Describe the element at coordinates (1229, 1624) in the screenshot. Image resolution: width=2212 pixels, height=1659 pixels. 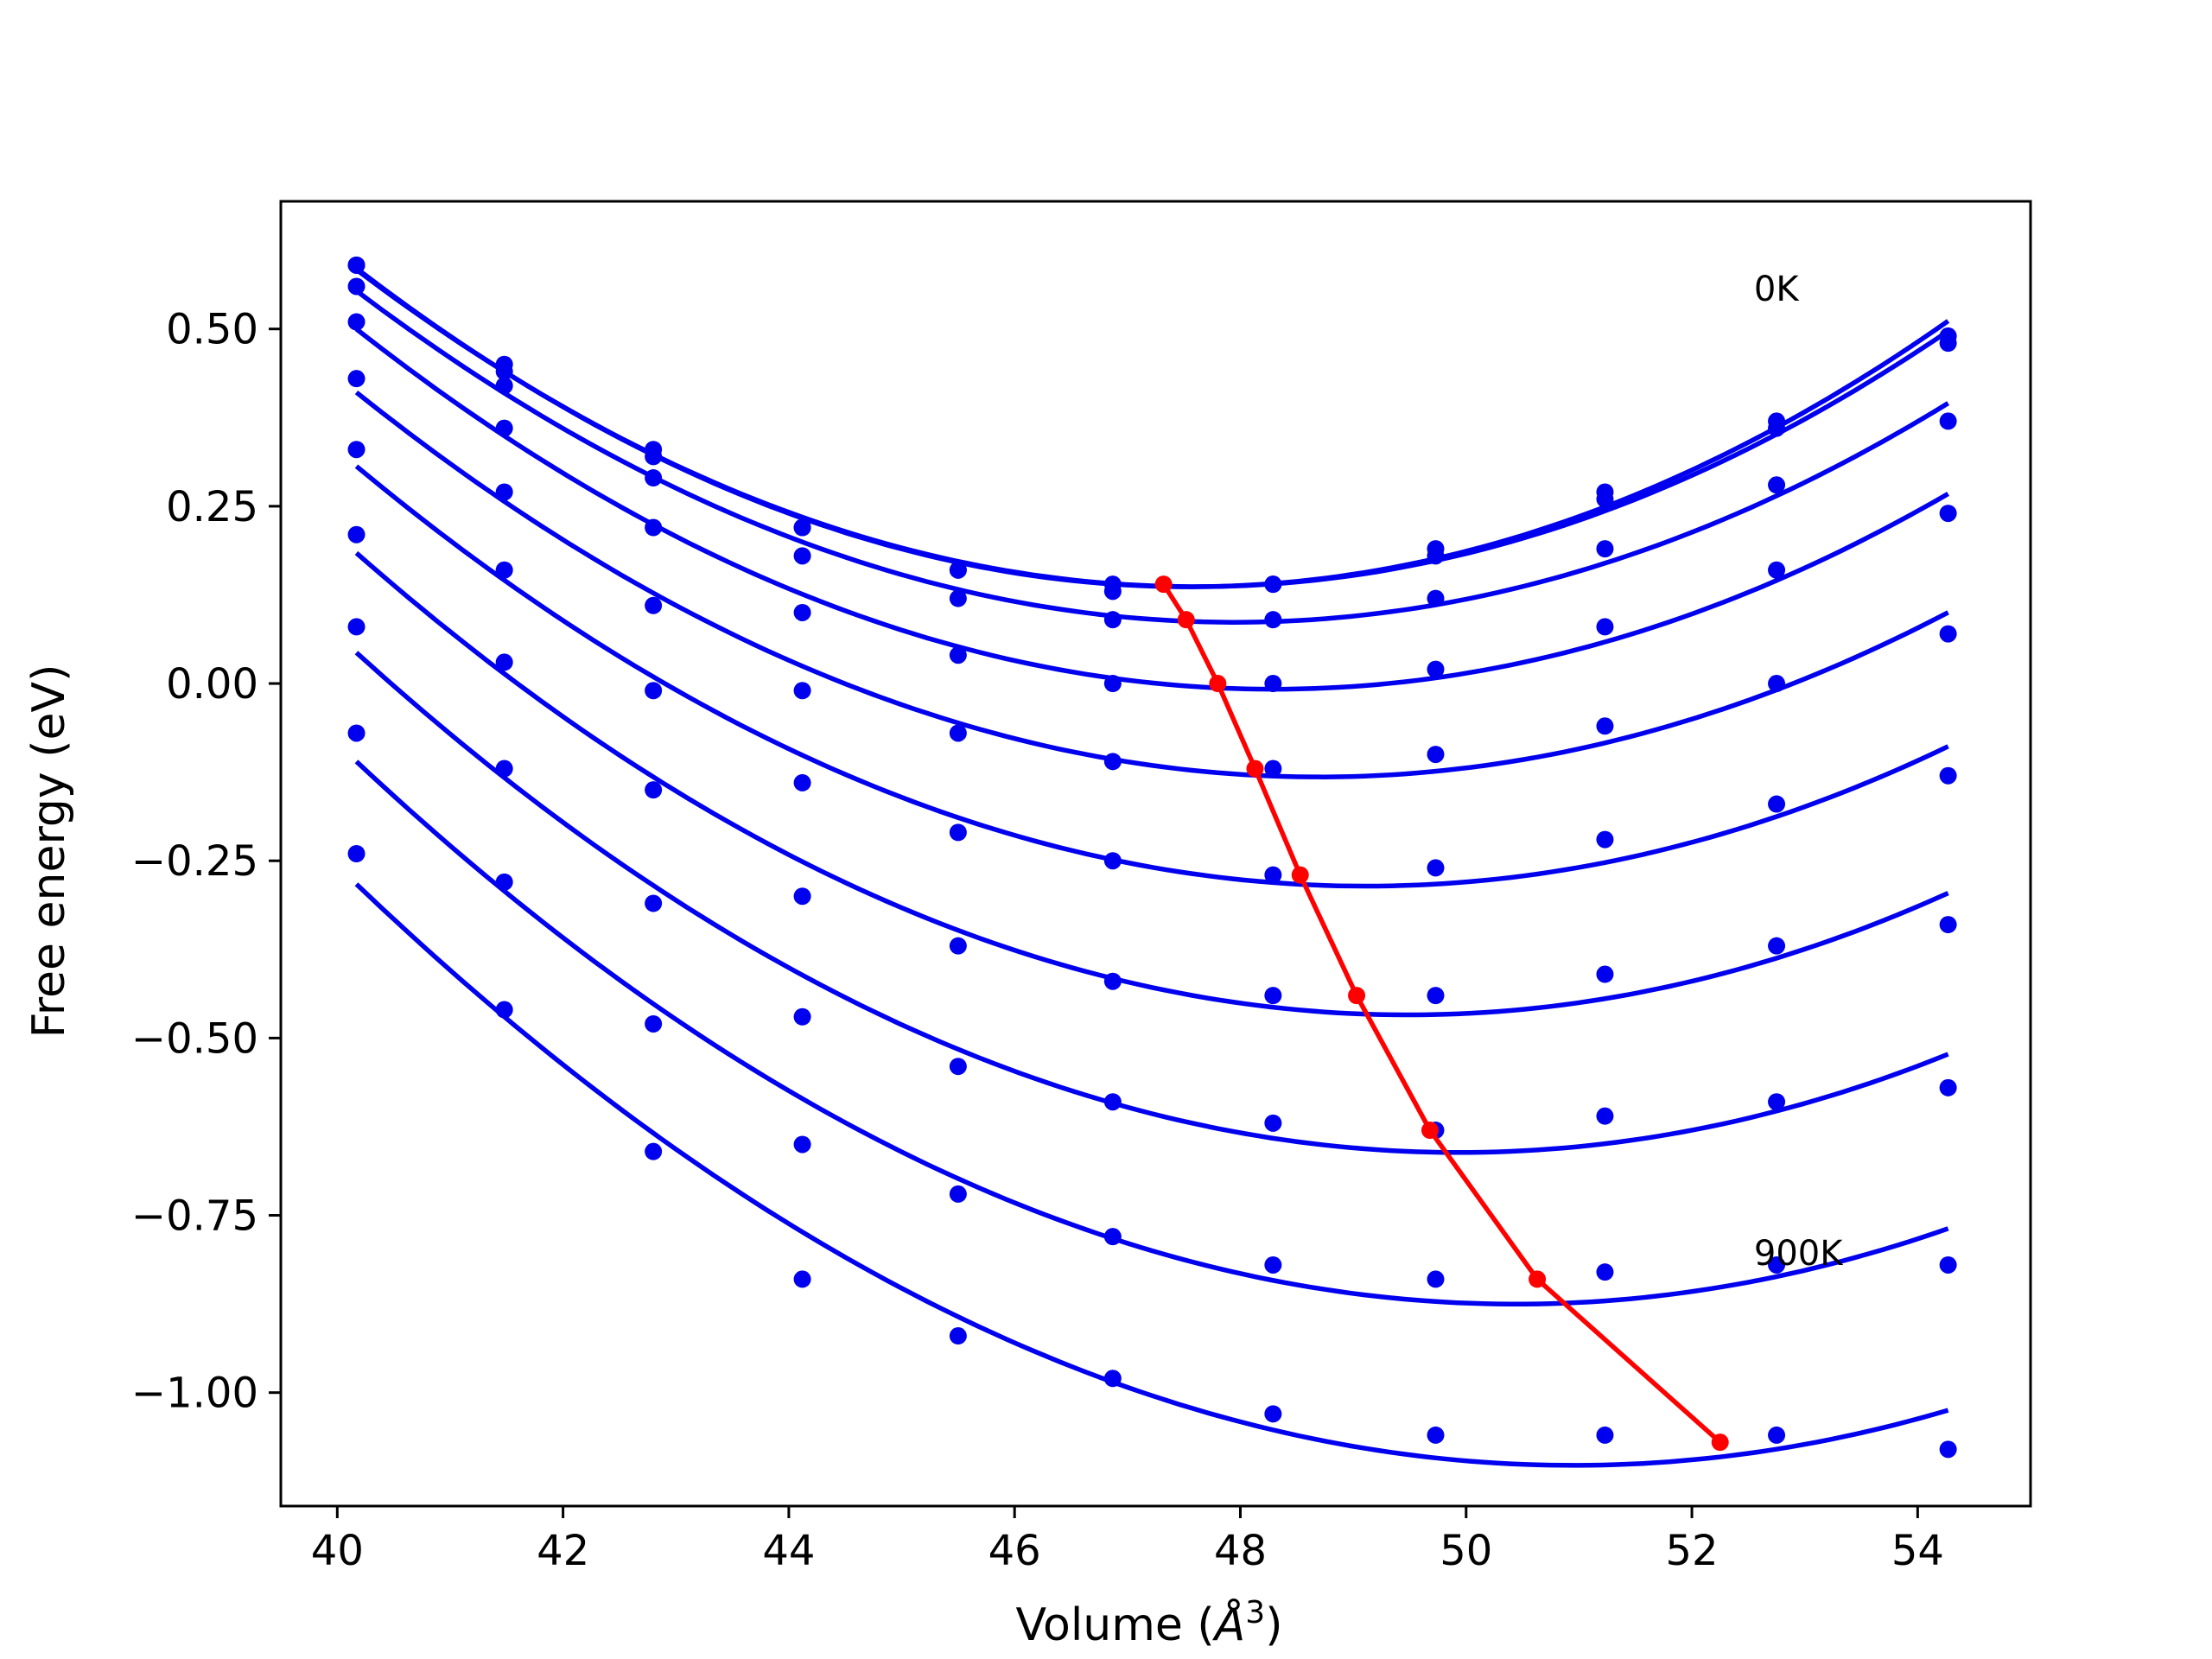
I see `x-axis-title-unit: Å` at that location.